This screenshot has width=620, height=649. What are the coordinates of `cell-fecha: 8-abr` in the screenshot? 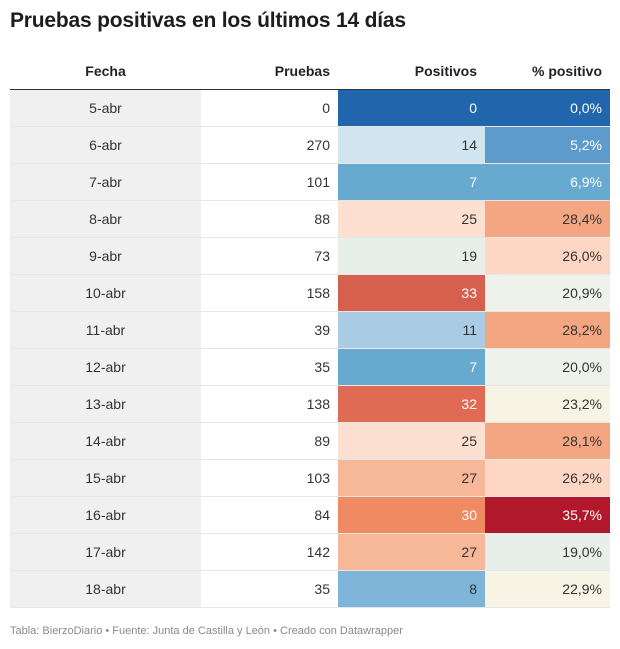 It's located at (105, 219).